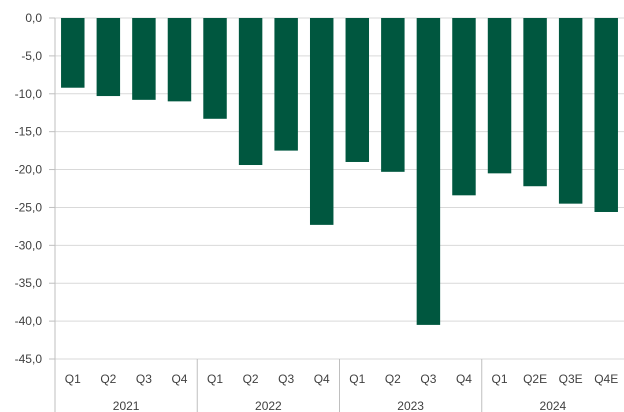 The height and width of the screenshot is (412, 624). What do you see at coordinates (29, 170) in the screenshot?
I see `y-tick-label: -20,0` at bounding box center [29, 170].